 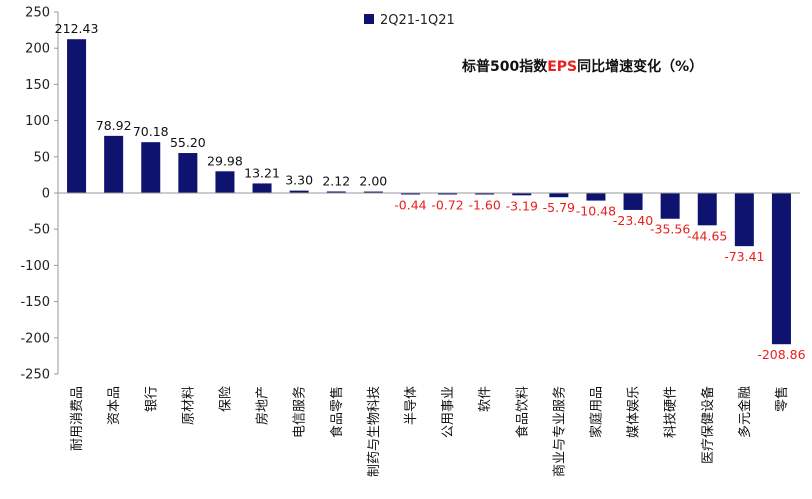 I want to click on data-label: 55.20, so click(x=188, y=142).